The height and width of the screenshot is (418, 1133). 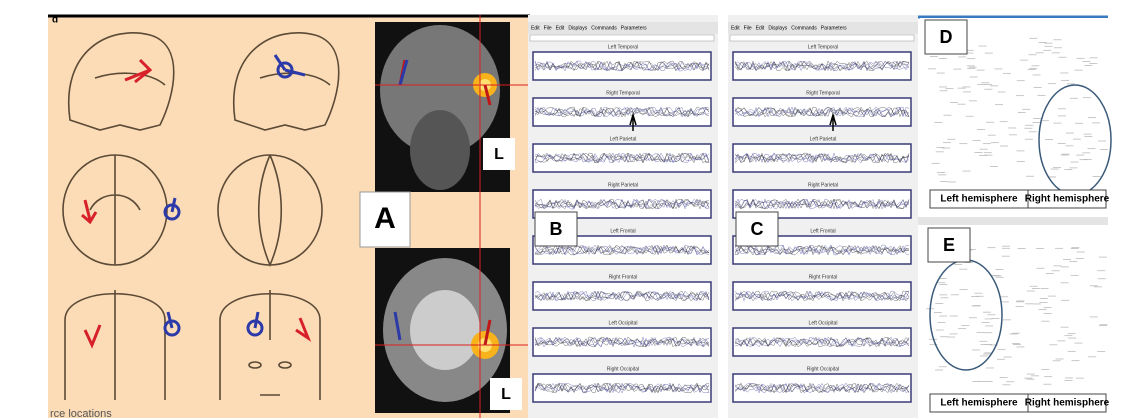 I want to click on panel-label: D, so click(x=946, y=37).